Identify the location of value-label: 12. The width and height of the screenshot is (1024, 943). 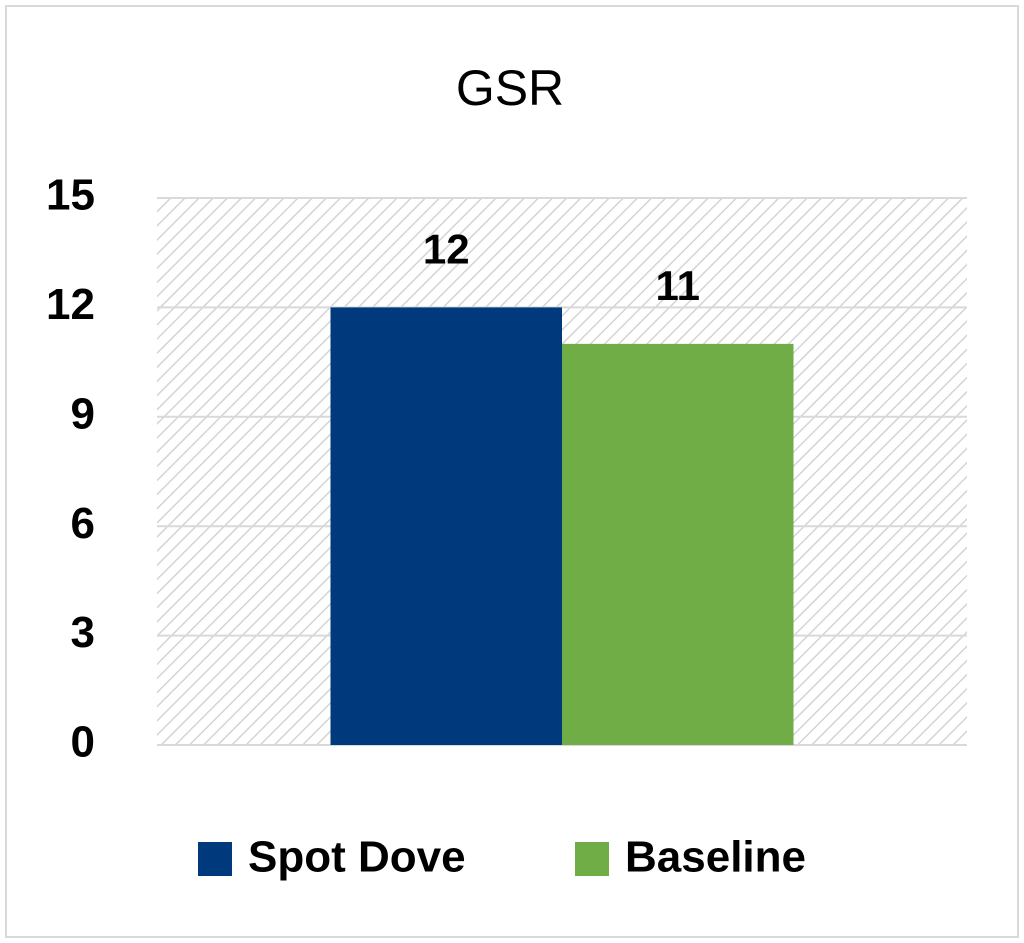
(446, 248).